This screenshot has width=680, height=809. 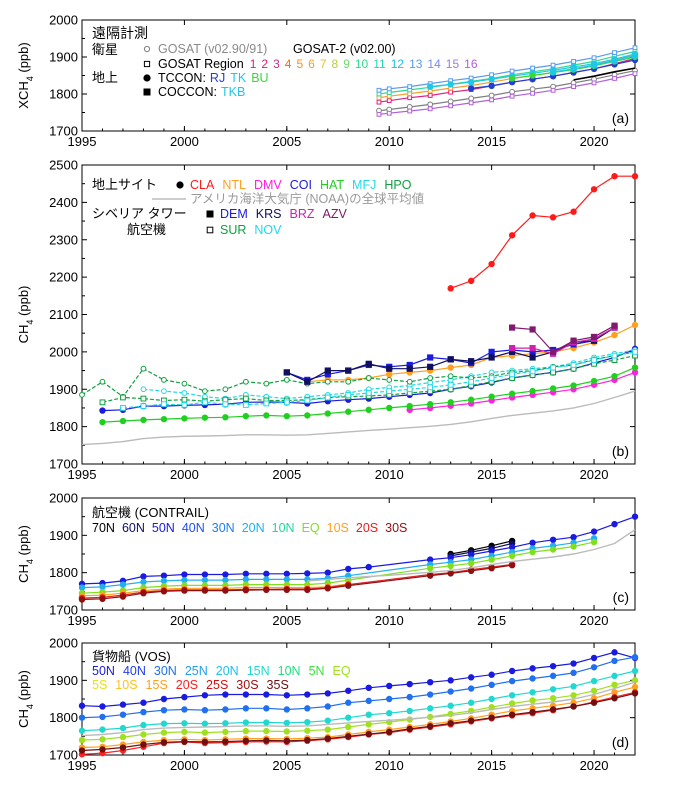 I want to click on legend-ground-site-cla: CLA, so click(x=202, y=185).